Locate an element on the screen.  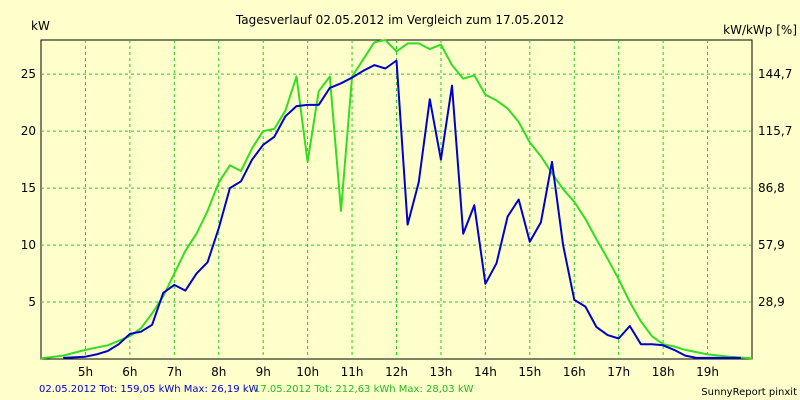
x-tick-label: 13h is located at coordinates (441, 372).